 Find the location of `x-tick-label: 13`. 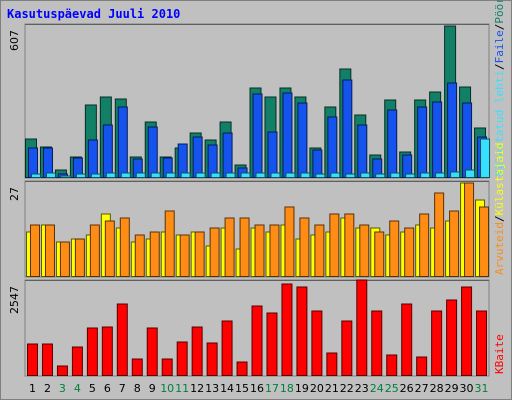

x-tick-label: 13 is located at coordinates (212, 388).